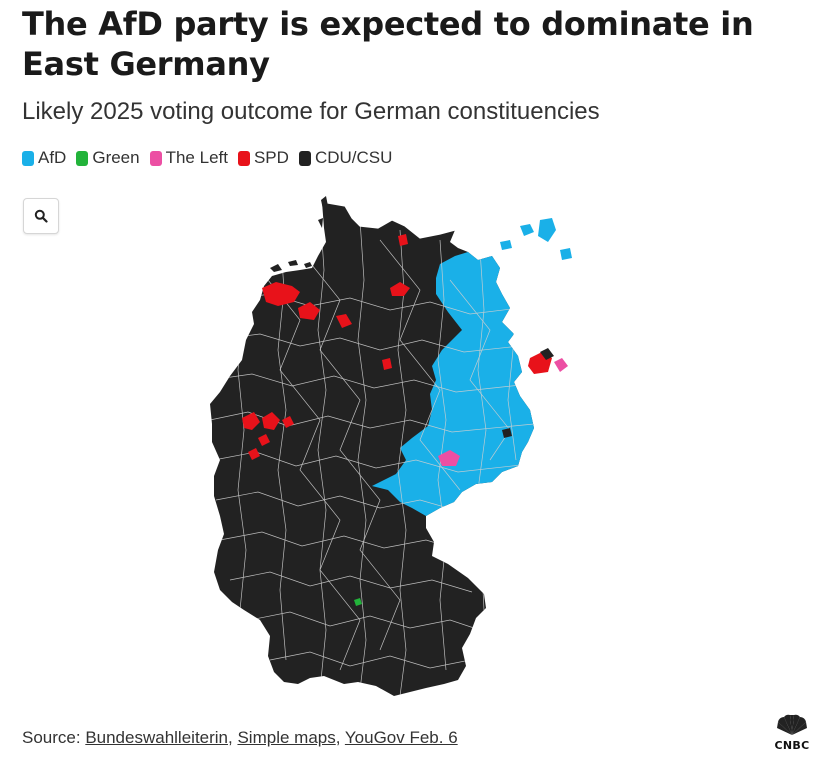 The height and width of the screenshot is (761, 829). I want to click on legend-swatch-spd, so click(243, 158).